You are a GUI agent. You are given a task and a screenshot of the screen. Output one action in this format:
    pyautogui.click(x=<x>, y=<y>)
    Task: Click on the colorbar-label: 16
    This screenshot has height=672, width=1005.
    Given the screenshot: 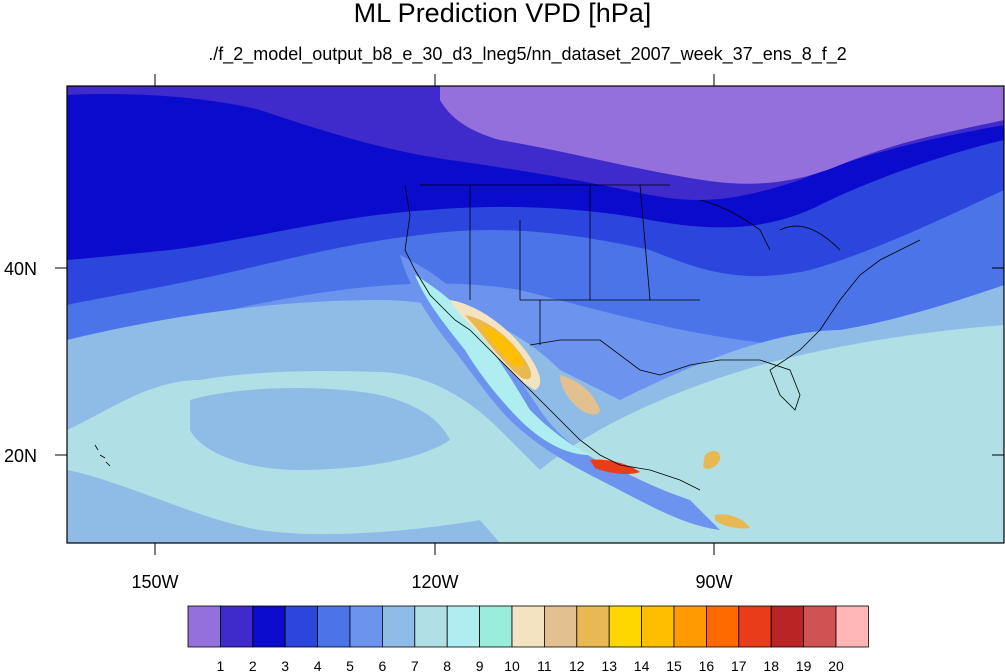 What is the action you would take?
    pyautogui.click(x=707, y=665)
    